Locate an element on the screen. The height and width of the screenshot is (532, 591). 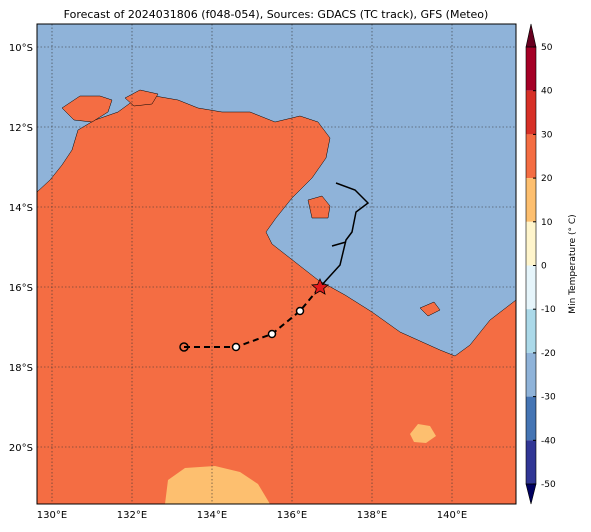
lon-label: 134°E is located at coordinates (212, 515).